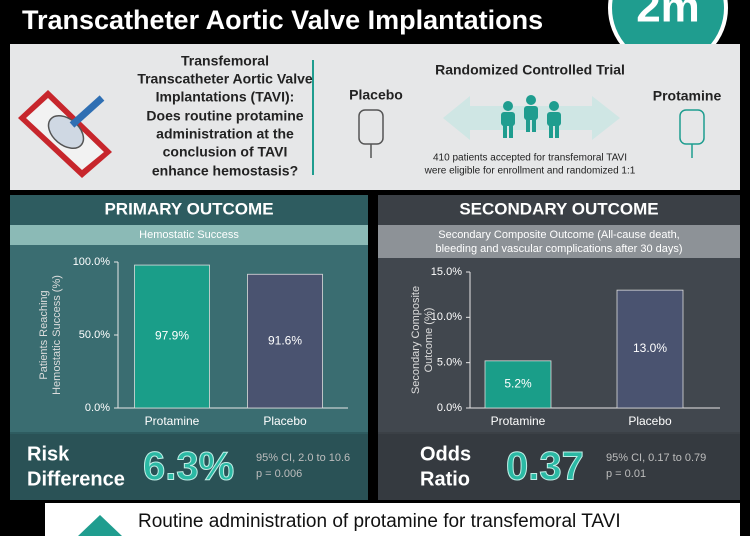  What do you see at coordinates (224, 116) in the screenshot?
I see `question-line: Does routine protamine` at bounding box center [224, 116].